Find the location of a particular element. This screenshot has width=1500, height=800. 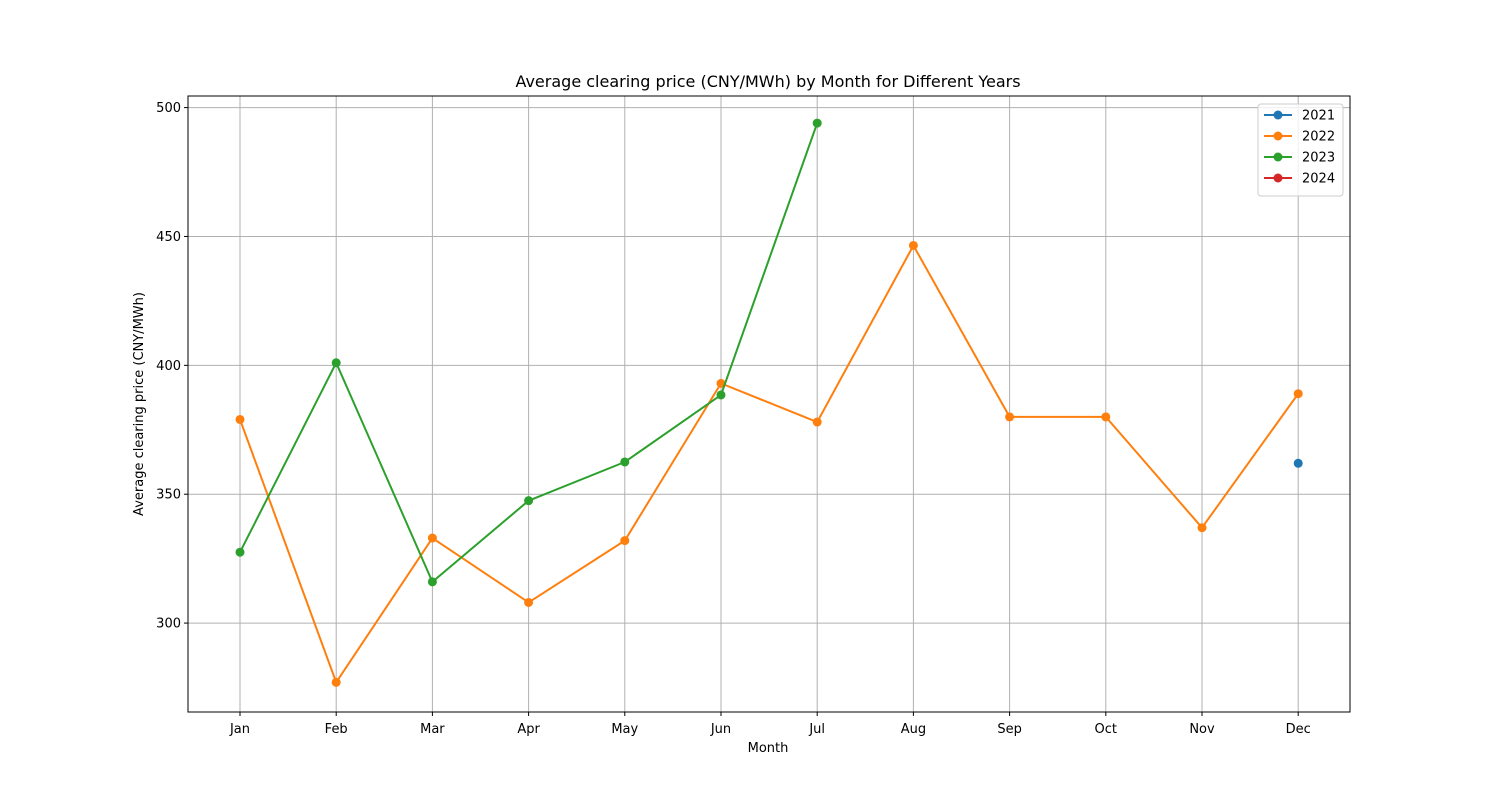

y-tick-label: 300 is located at coordinates (168, 624).